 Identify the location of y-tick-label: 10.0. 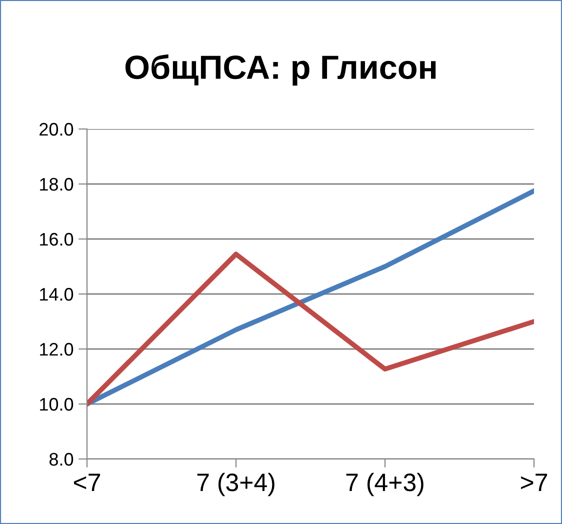
(57, 404).